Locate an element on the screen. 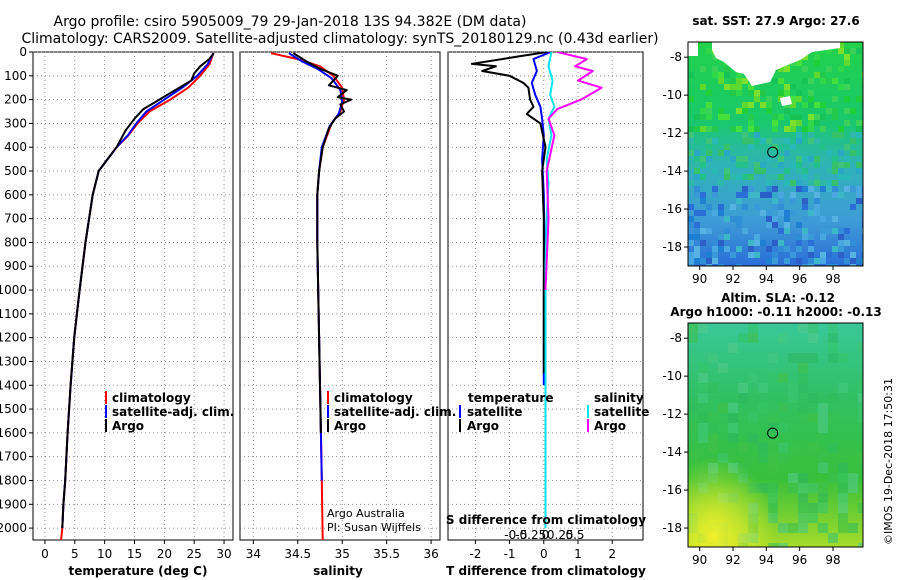  x-tick-label: 34 is located at coordinates (253, 554).